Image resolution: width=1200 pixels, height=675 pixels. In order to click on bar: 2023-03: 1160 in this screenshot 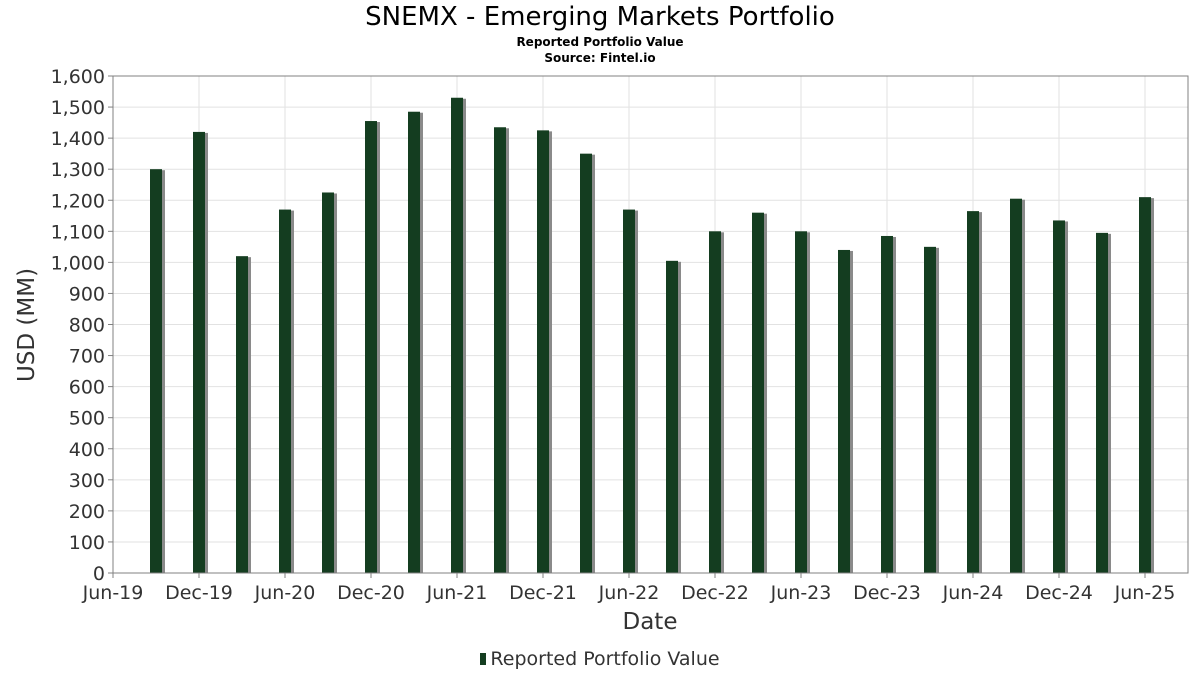, I will do `click(758, 393)`.